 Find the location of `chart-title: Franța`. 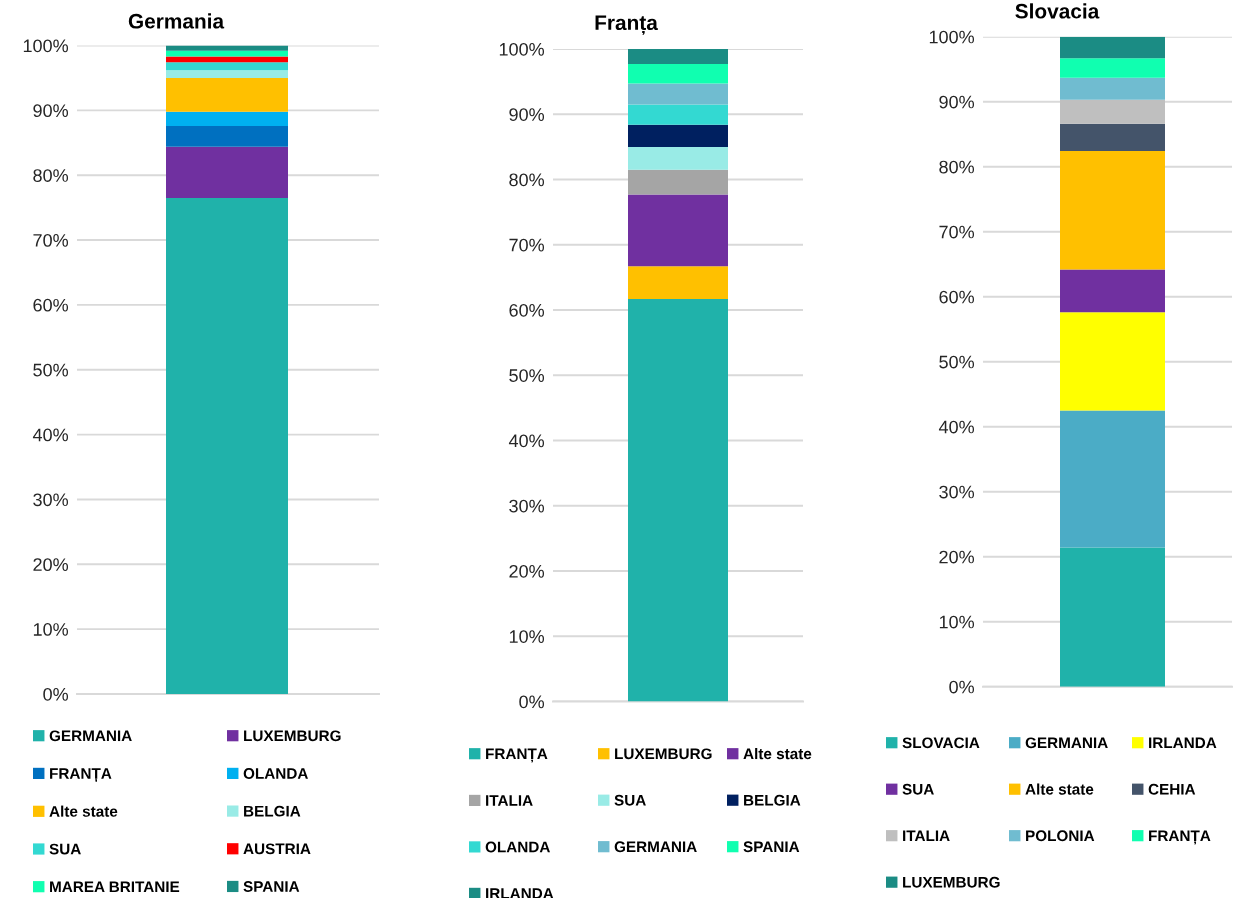

chart-title: Franța is located at coordinates (626, 25).